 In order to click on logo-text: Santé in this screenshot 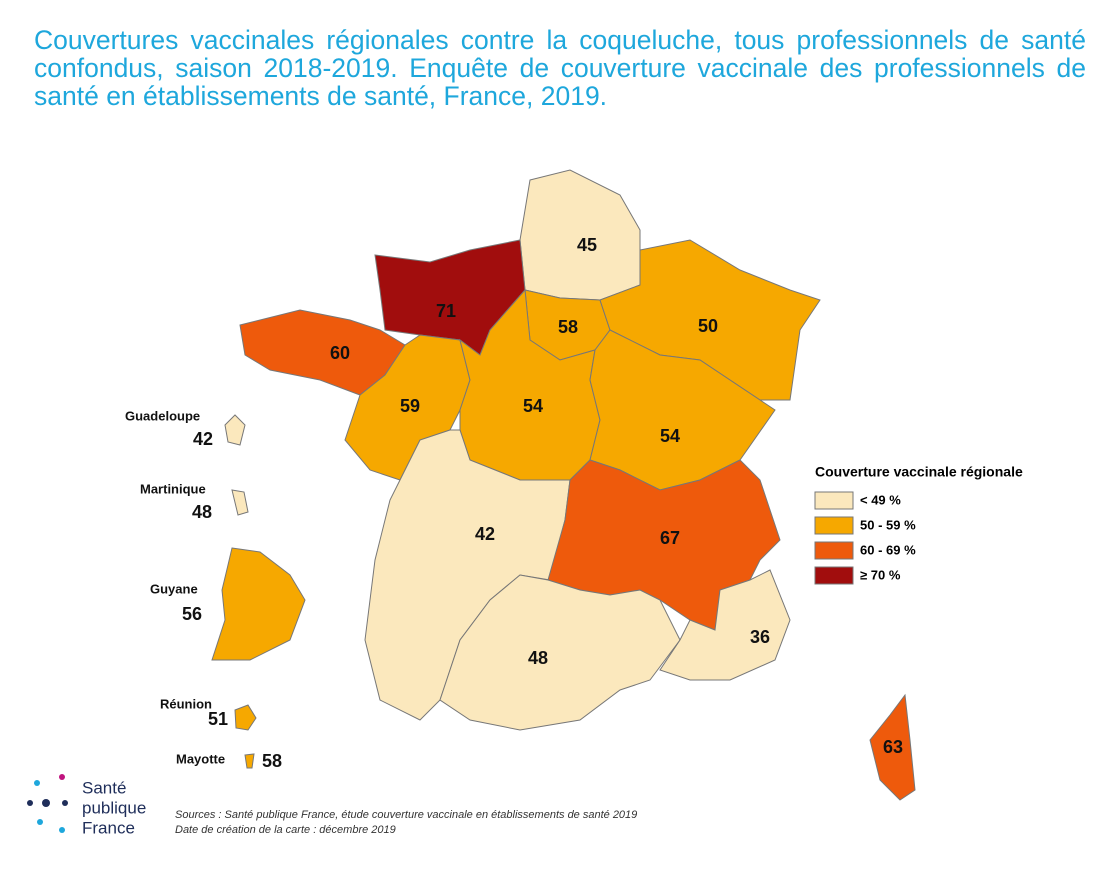, I will do `click(104, 787)`.